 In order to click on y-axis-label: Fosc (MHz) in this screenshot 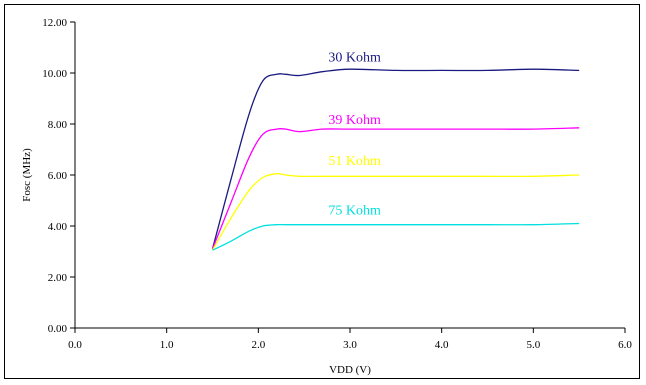, I will do `click(27, 175)`.